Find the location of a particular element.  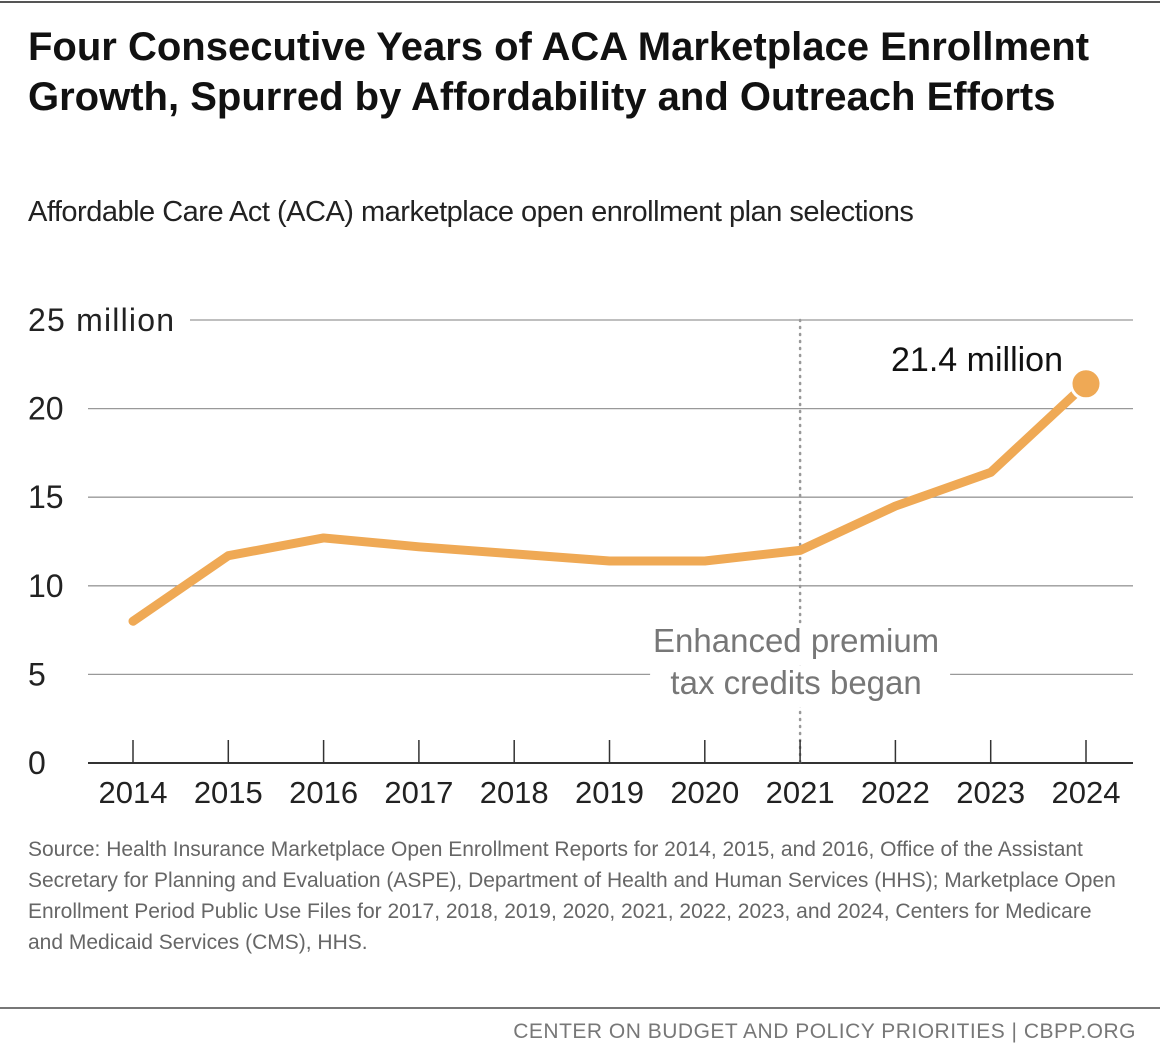

x-tick-label: 2019 is located at coordinates (609, 792).